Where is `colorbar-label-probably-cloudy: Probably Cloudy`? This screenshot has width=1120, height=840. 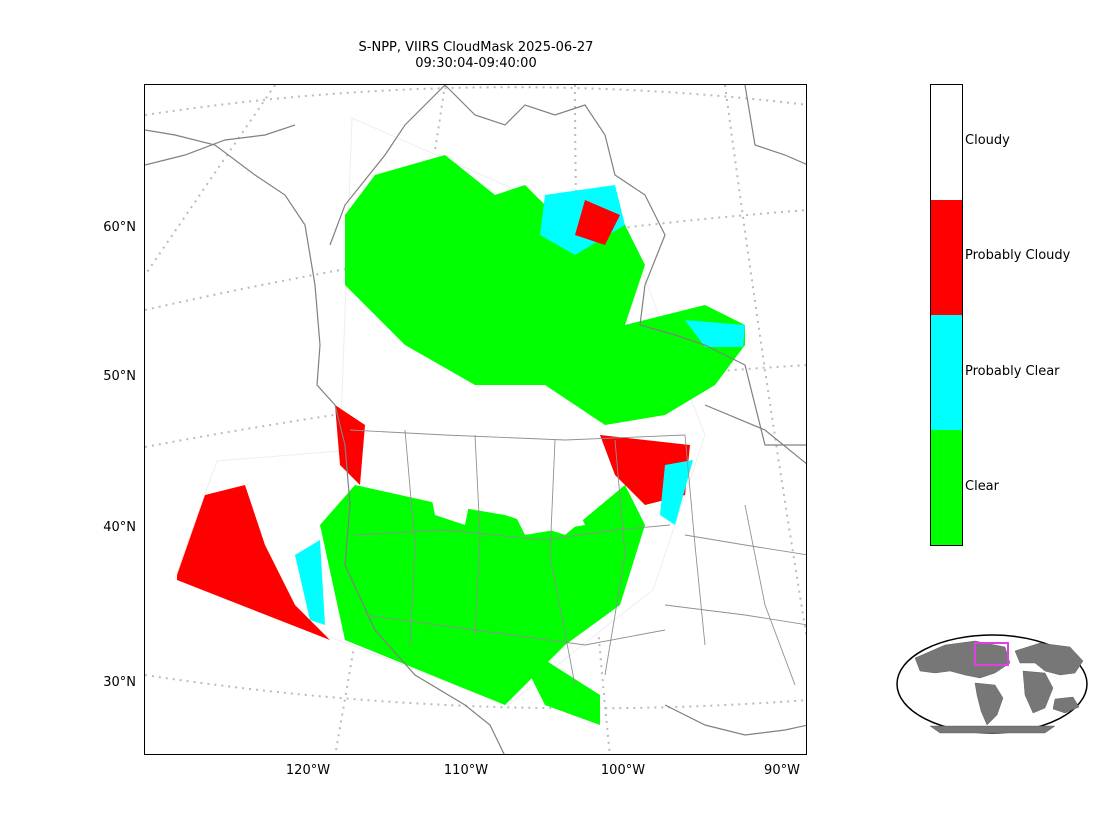
colorbar-label-probably-cloudy: Probably Cloudy is located at coordinates (1018, 255).